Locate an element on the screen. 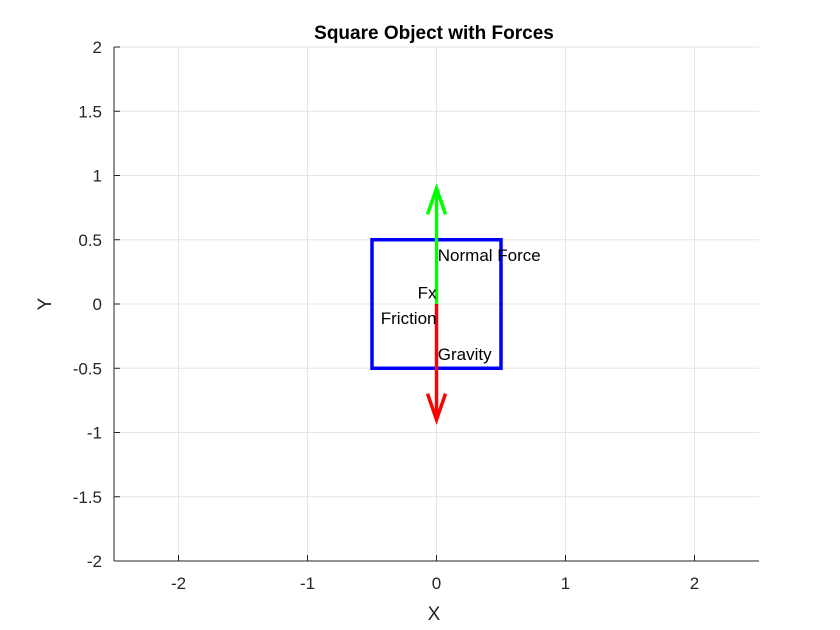  x-axis-label: X is located at coordinates (434, 614).